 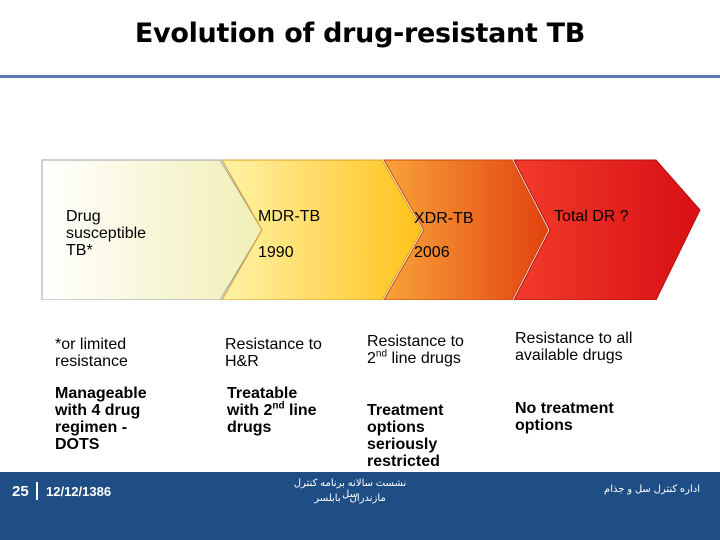 What do you see at coordinates (466, 229) in the screenshot?
I see `stage-arrow-xdr` at bounding box center [466, 229].